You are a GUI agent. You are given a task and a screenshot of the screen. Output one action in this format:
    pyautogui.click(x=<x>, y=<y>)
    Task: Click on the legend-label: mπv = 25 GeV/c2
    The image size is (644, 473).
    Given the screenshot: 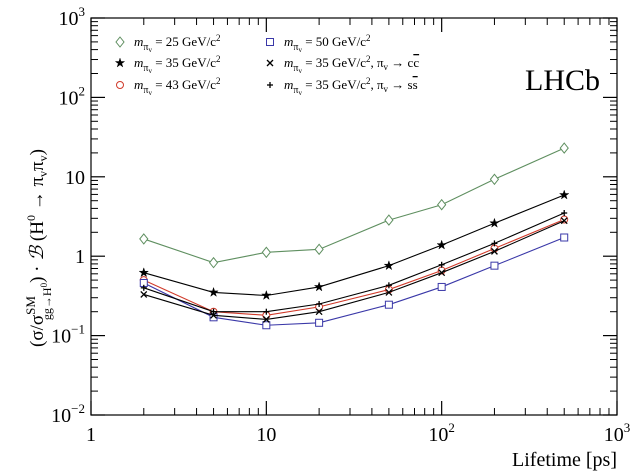 What is the action you would take?
    pyautogui.click(x=177, y=43)
    